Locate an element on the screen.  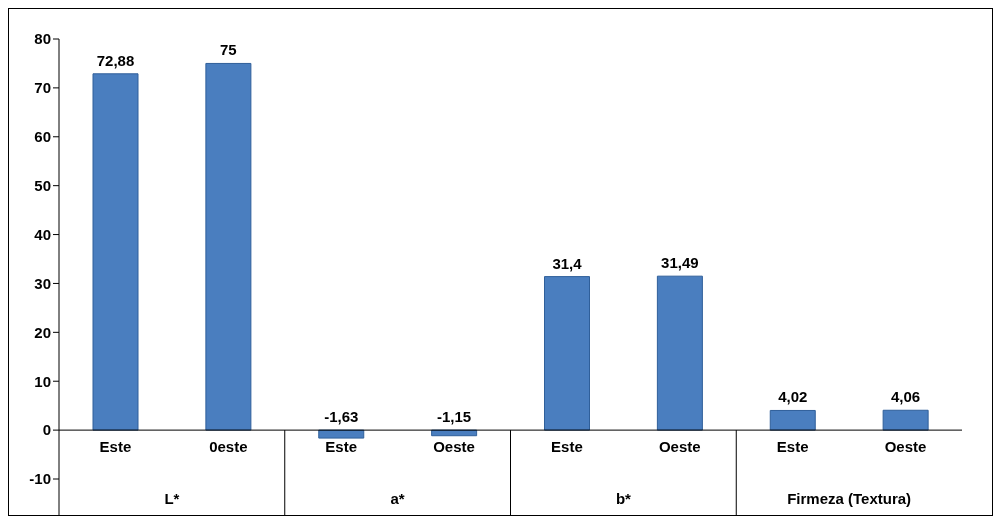
data-label: 72,88 is located at coordinates (115, 60).